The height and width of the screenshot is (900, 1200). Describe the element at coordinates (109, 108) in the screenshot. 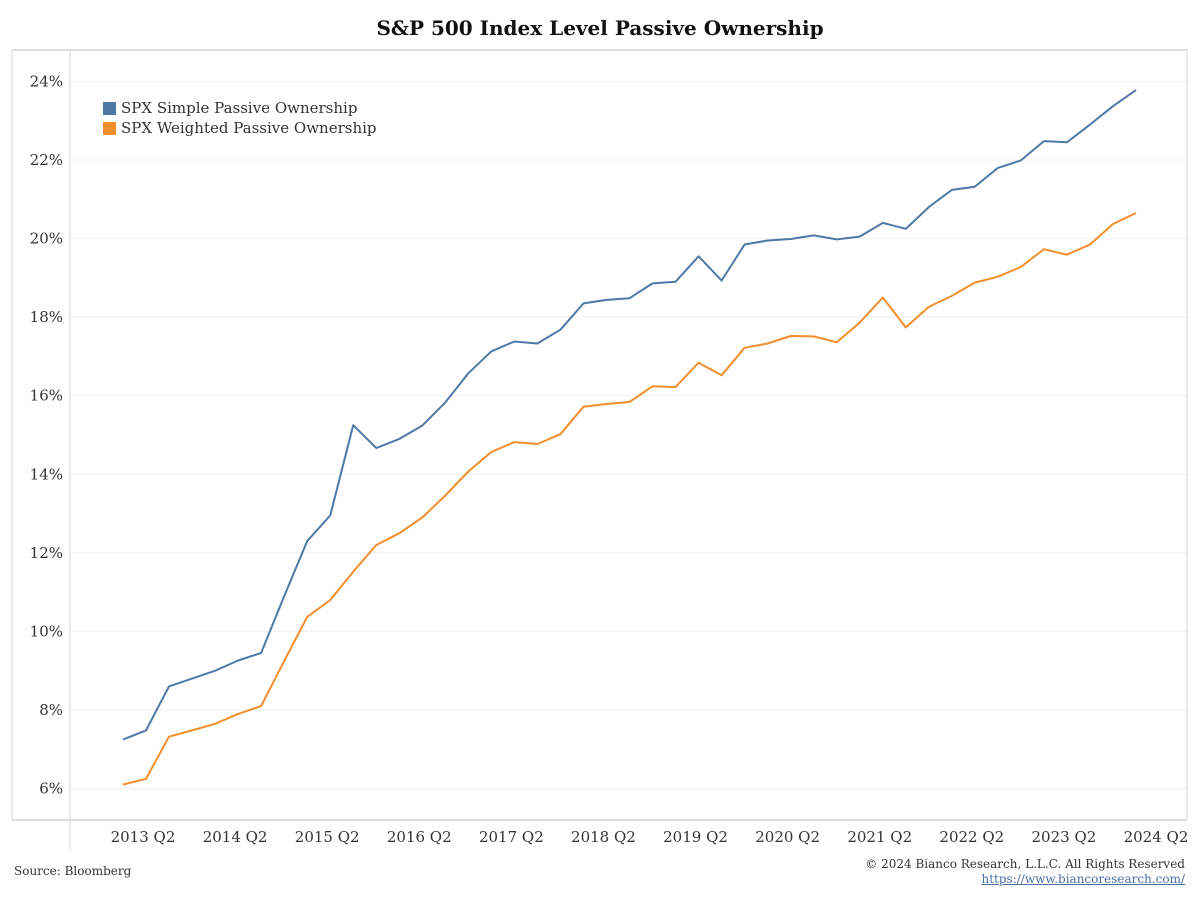

I see `legend-swatch-simple` at that location.